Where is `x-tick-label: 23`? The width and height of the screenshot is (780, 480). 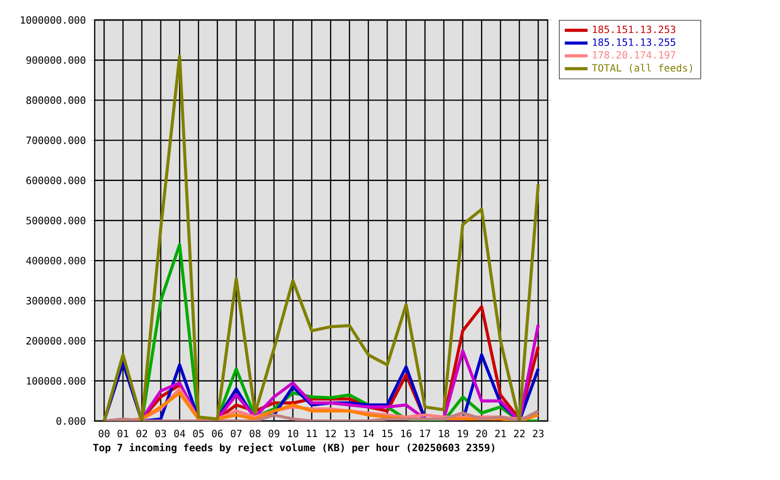
x-tick-label: 23 is located at coordinates (538, 434).